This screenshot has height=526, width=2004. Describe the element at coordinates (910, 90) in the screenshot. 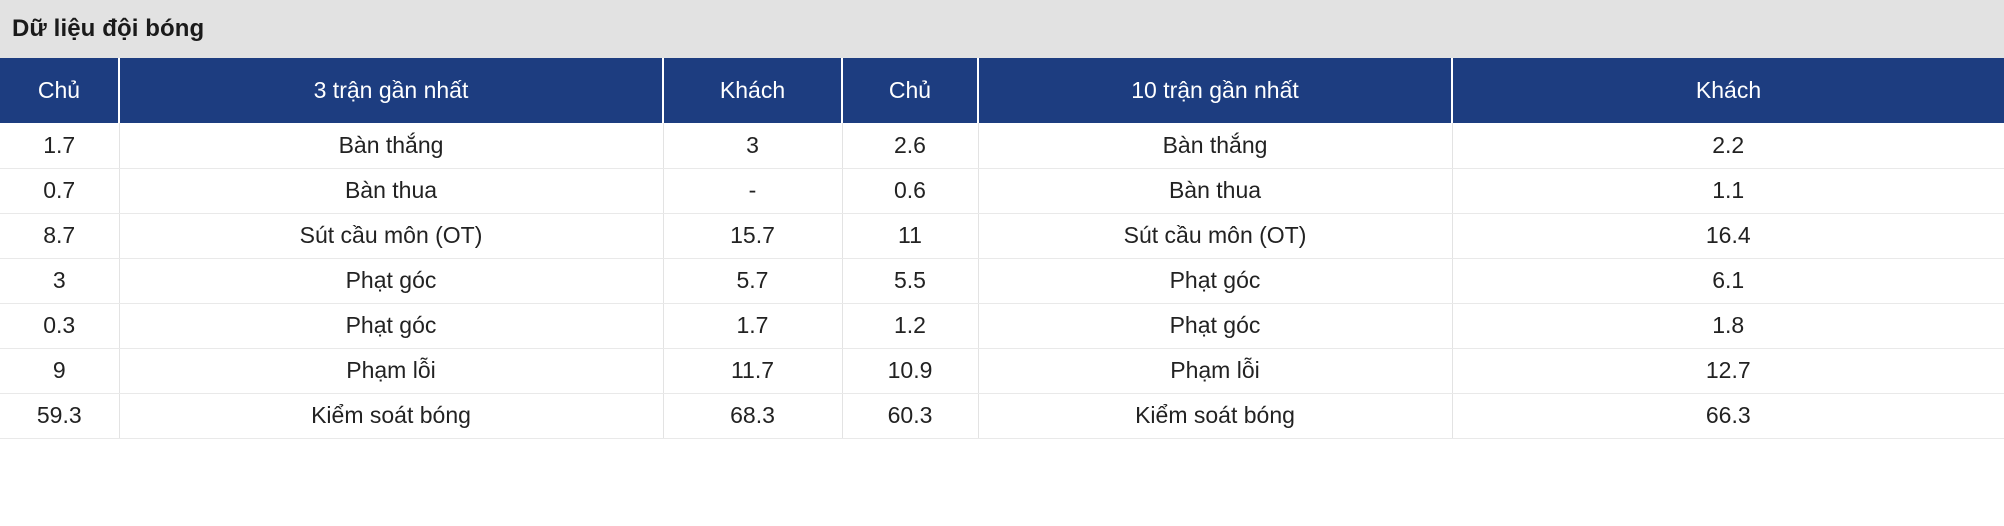

I see `column-header-home-recent10: Chủ` at that location.